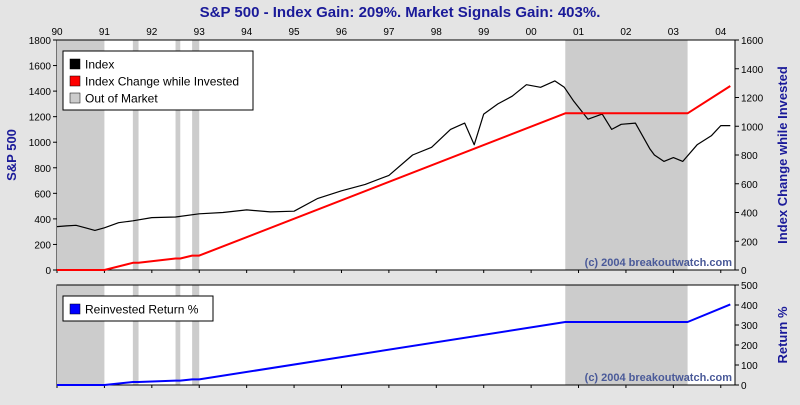 This screenshot has height=405, width=800. What do you see at coordinates (247, 32) in the screenshot?
I see `year-tick-label: 94` at bounding box center [247, 32].